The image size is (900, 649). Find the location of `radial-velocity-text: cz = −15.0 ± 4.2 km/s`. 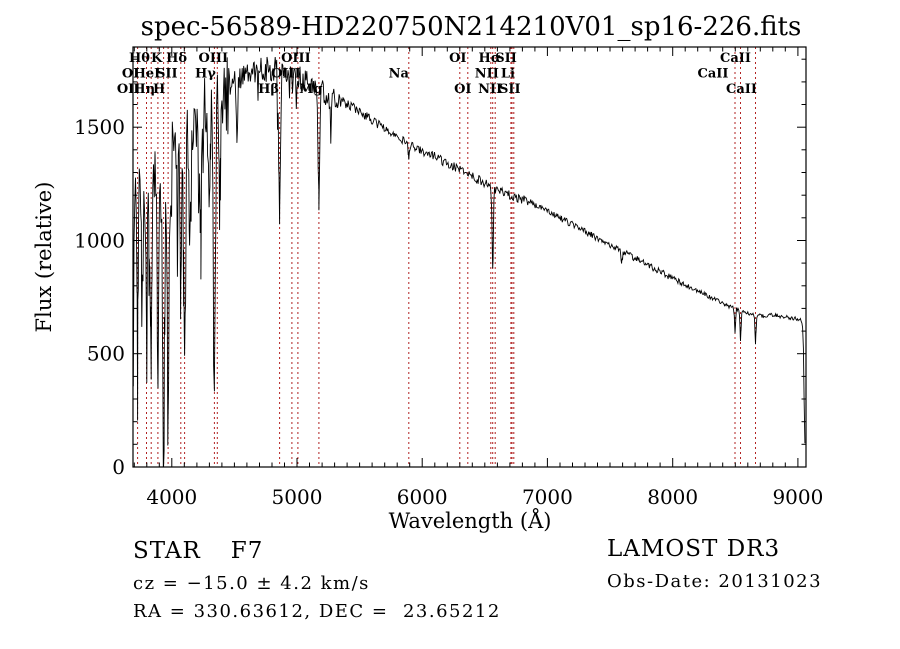

radial-velocity-text: cz = −15.0 ± 4.2 km/s is located at coordinates (251, 583).